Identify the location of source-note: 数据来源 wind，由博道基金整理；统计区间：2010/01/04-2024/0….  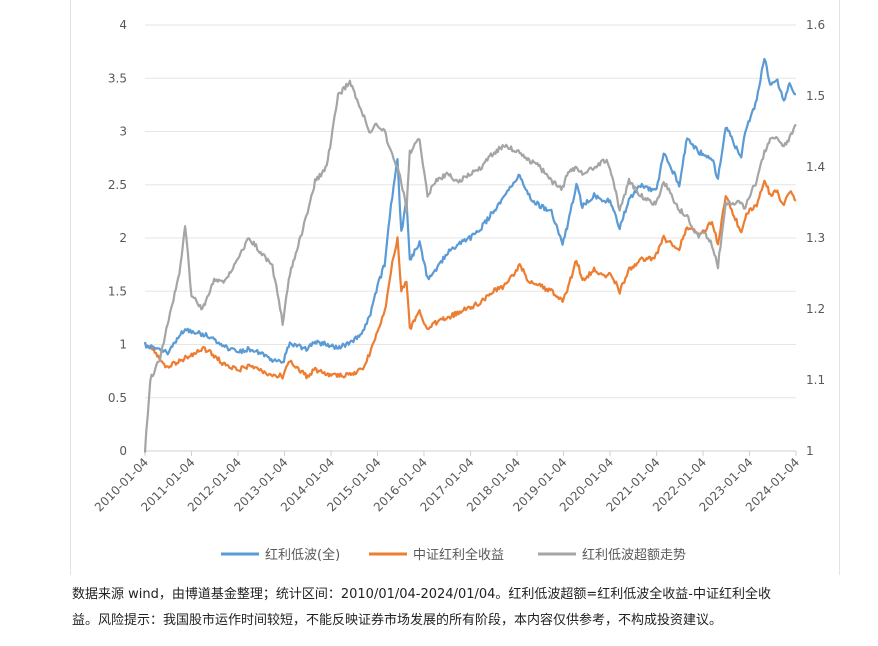
(457, 608).